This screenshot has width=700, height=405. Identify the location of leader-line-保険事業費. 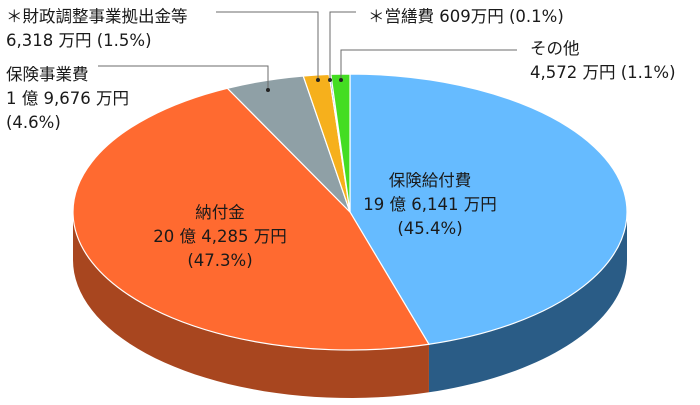
(183, 77).